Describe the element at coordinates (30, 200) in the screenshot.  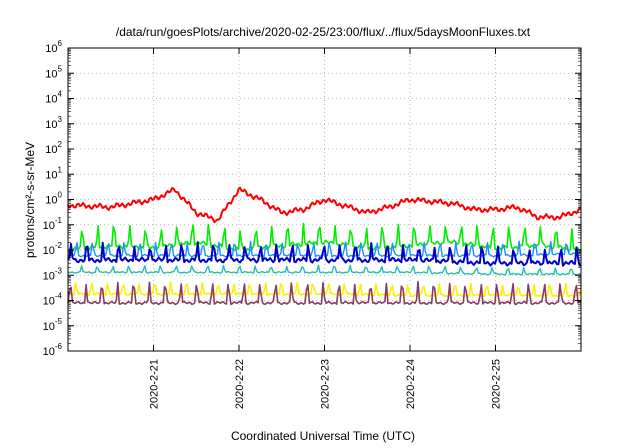
I see `y-axis-label: protons/cm²-s-sr-MeV` at that location.